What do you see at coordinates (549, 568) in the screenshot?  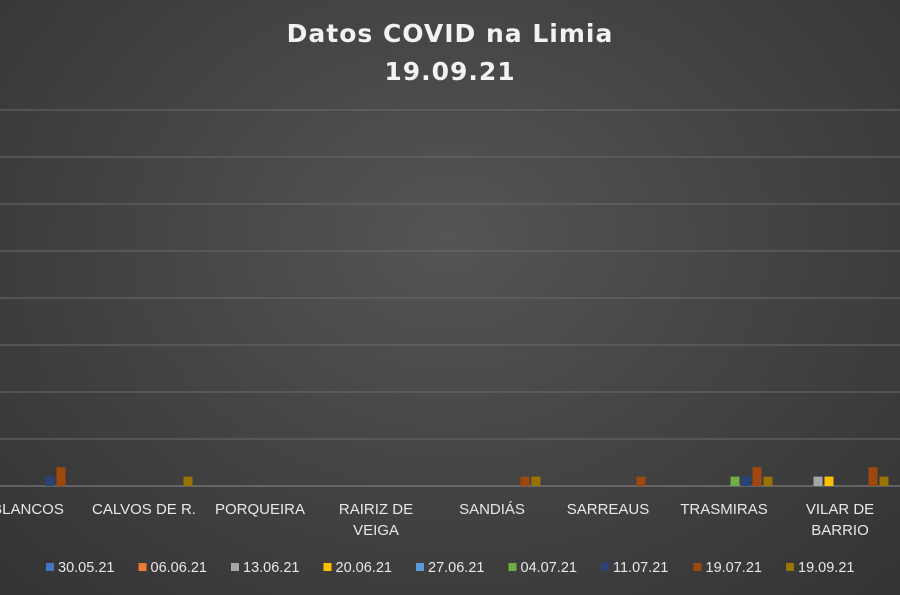 I see `legend-label: 04.07.21` at bounding box center [549, 568].